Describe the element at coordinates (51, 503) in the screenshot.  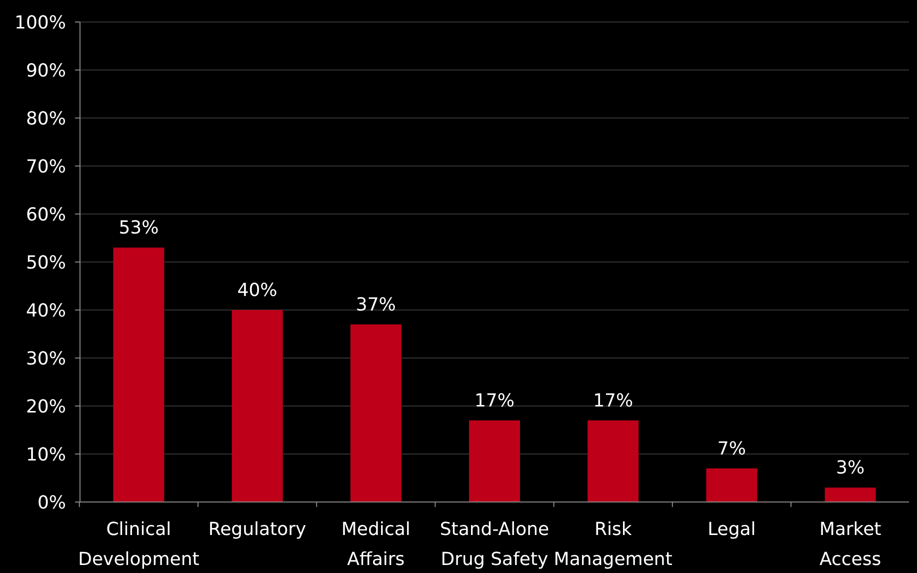
I see `y-tick-label: 0%` at that location.